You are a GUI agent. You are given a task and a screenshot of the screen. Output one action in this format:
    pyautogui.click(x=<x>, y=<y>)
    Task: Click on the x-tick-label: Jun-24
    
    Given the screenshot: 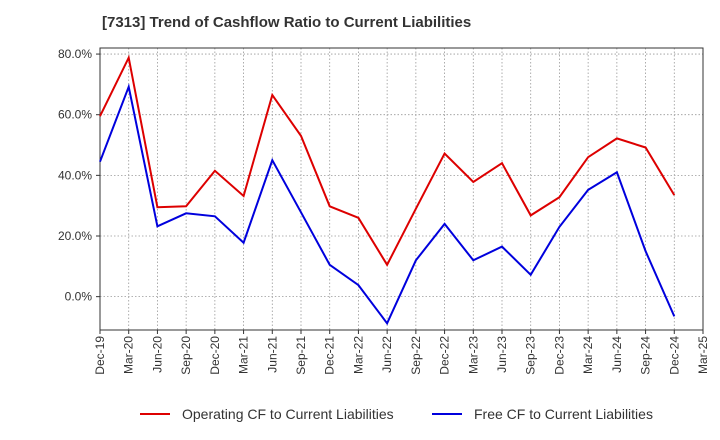 What is the action you would take?
    pyautogui.click(x=617, y=354)
    